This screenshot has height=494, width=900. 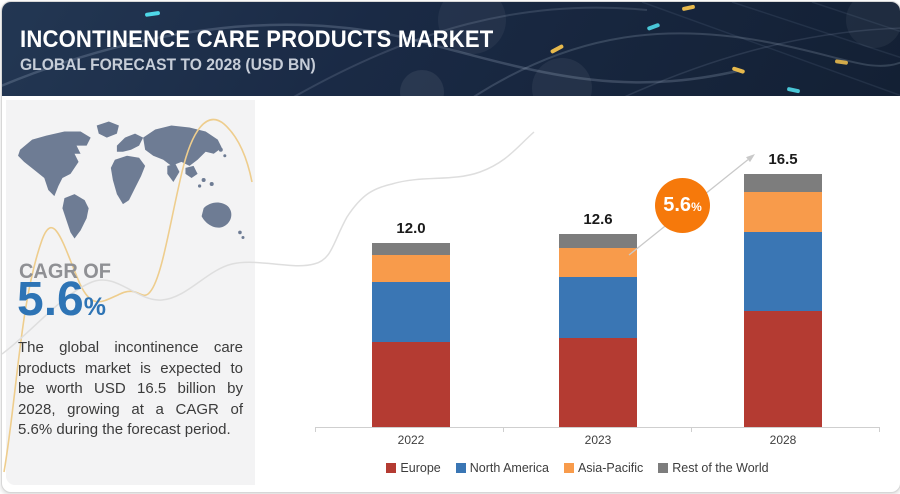 I want to click on legend-label: Asia-Pacific, so click(x=610, y=468).